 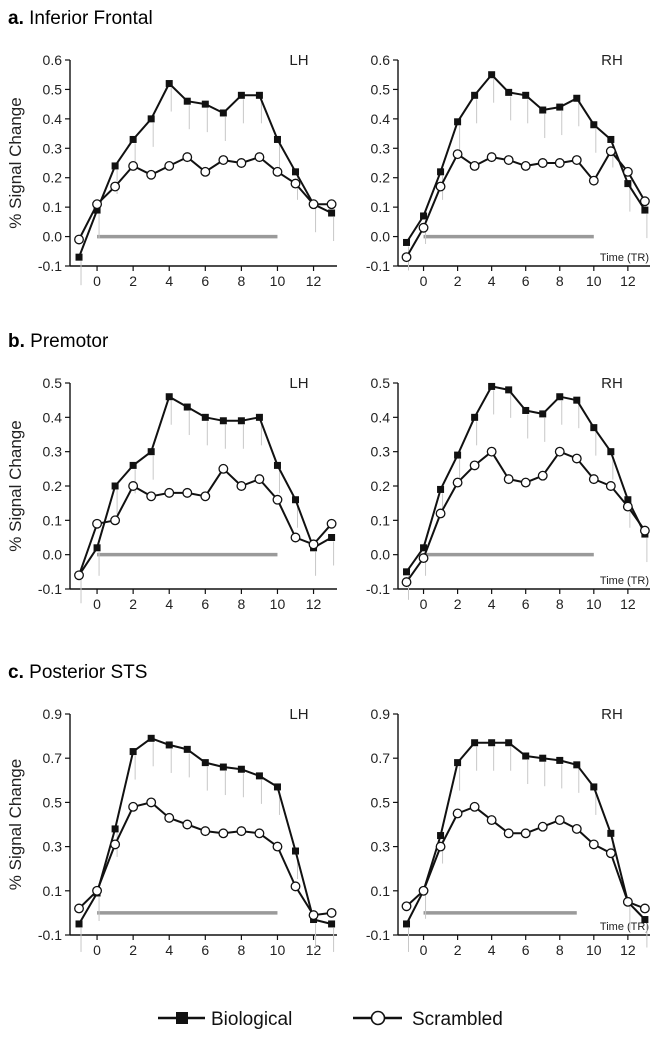 I want to click on panel-a-lh-xtick-label: 8, so click(x=241, y=281).